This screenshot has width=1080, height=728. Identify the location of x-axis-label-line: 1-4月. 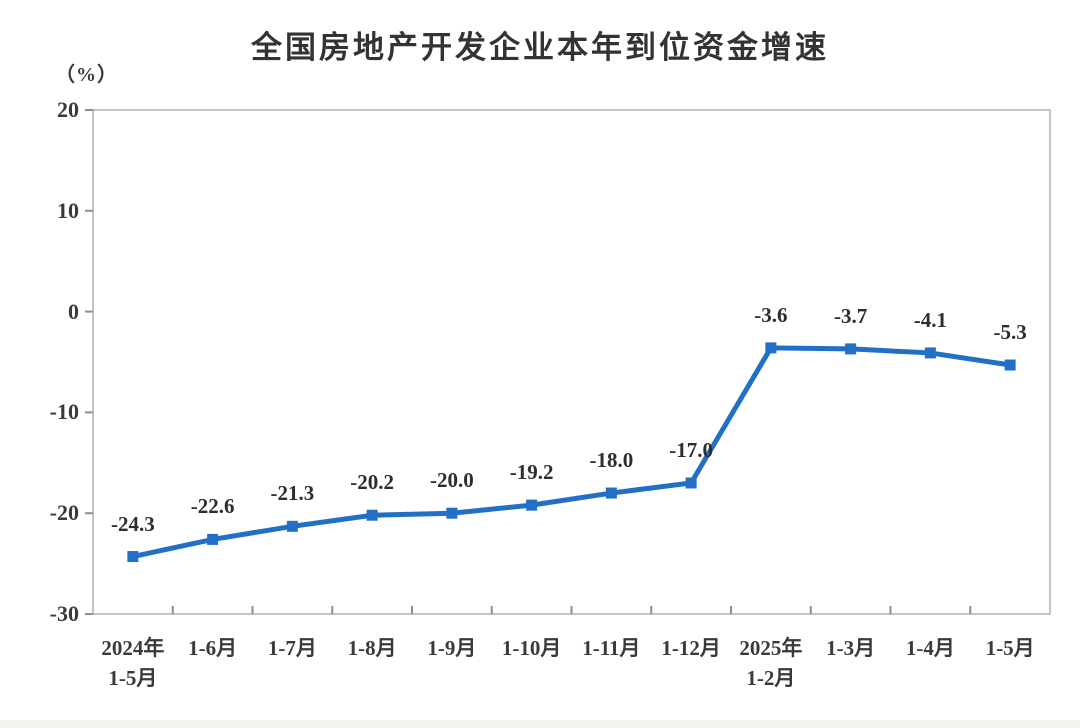
(930, 648).